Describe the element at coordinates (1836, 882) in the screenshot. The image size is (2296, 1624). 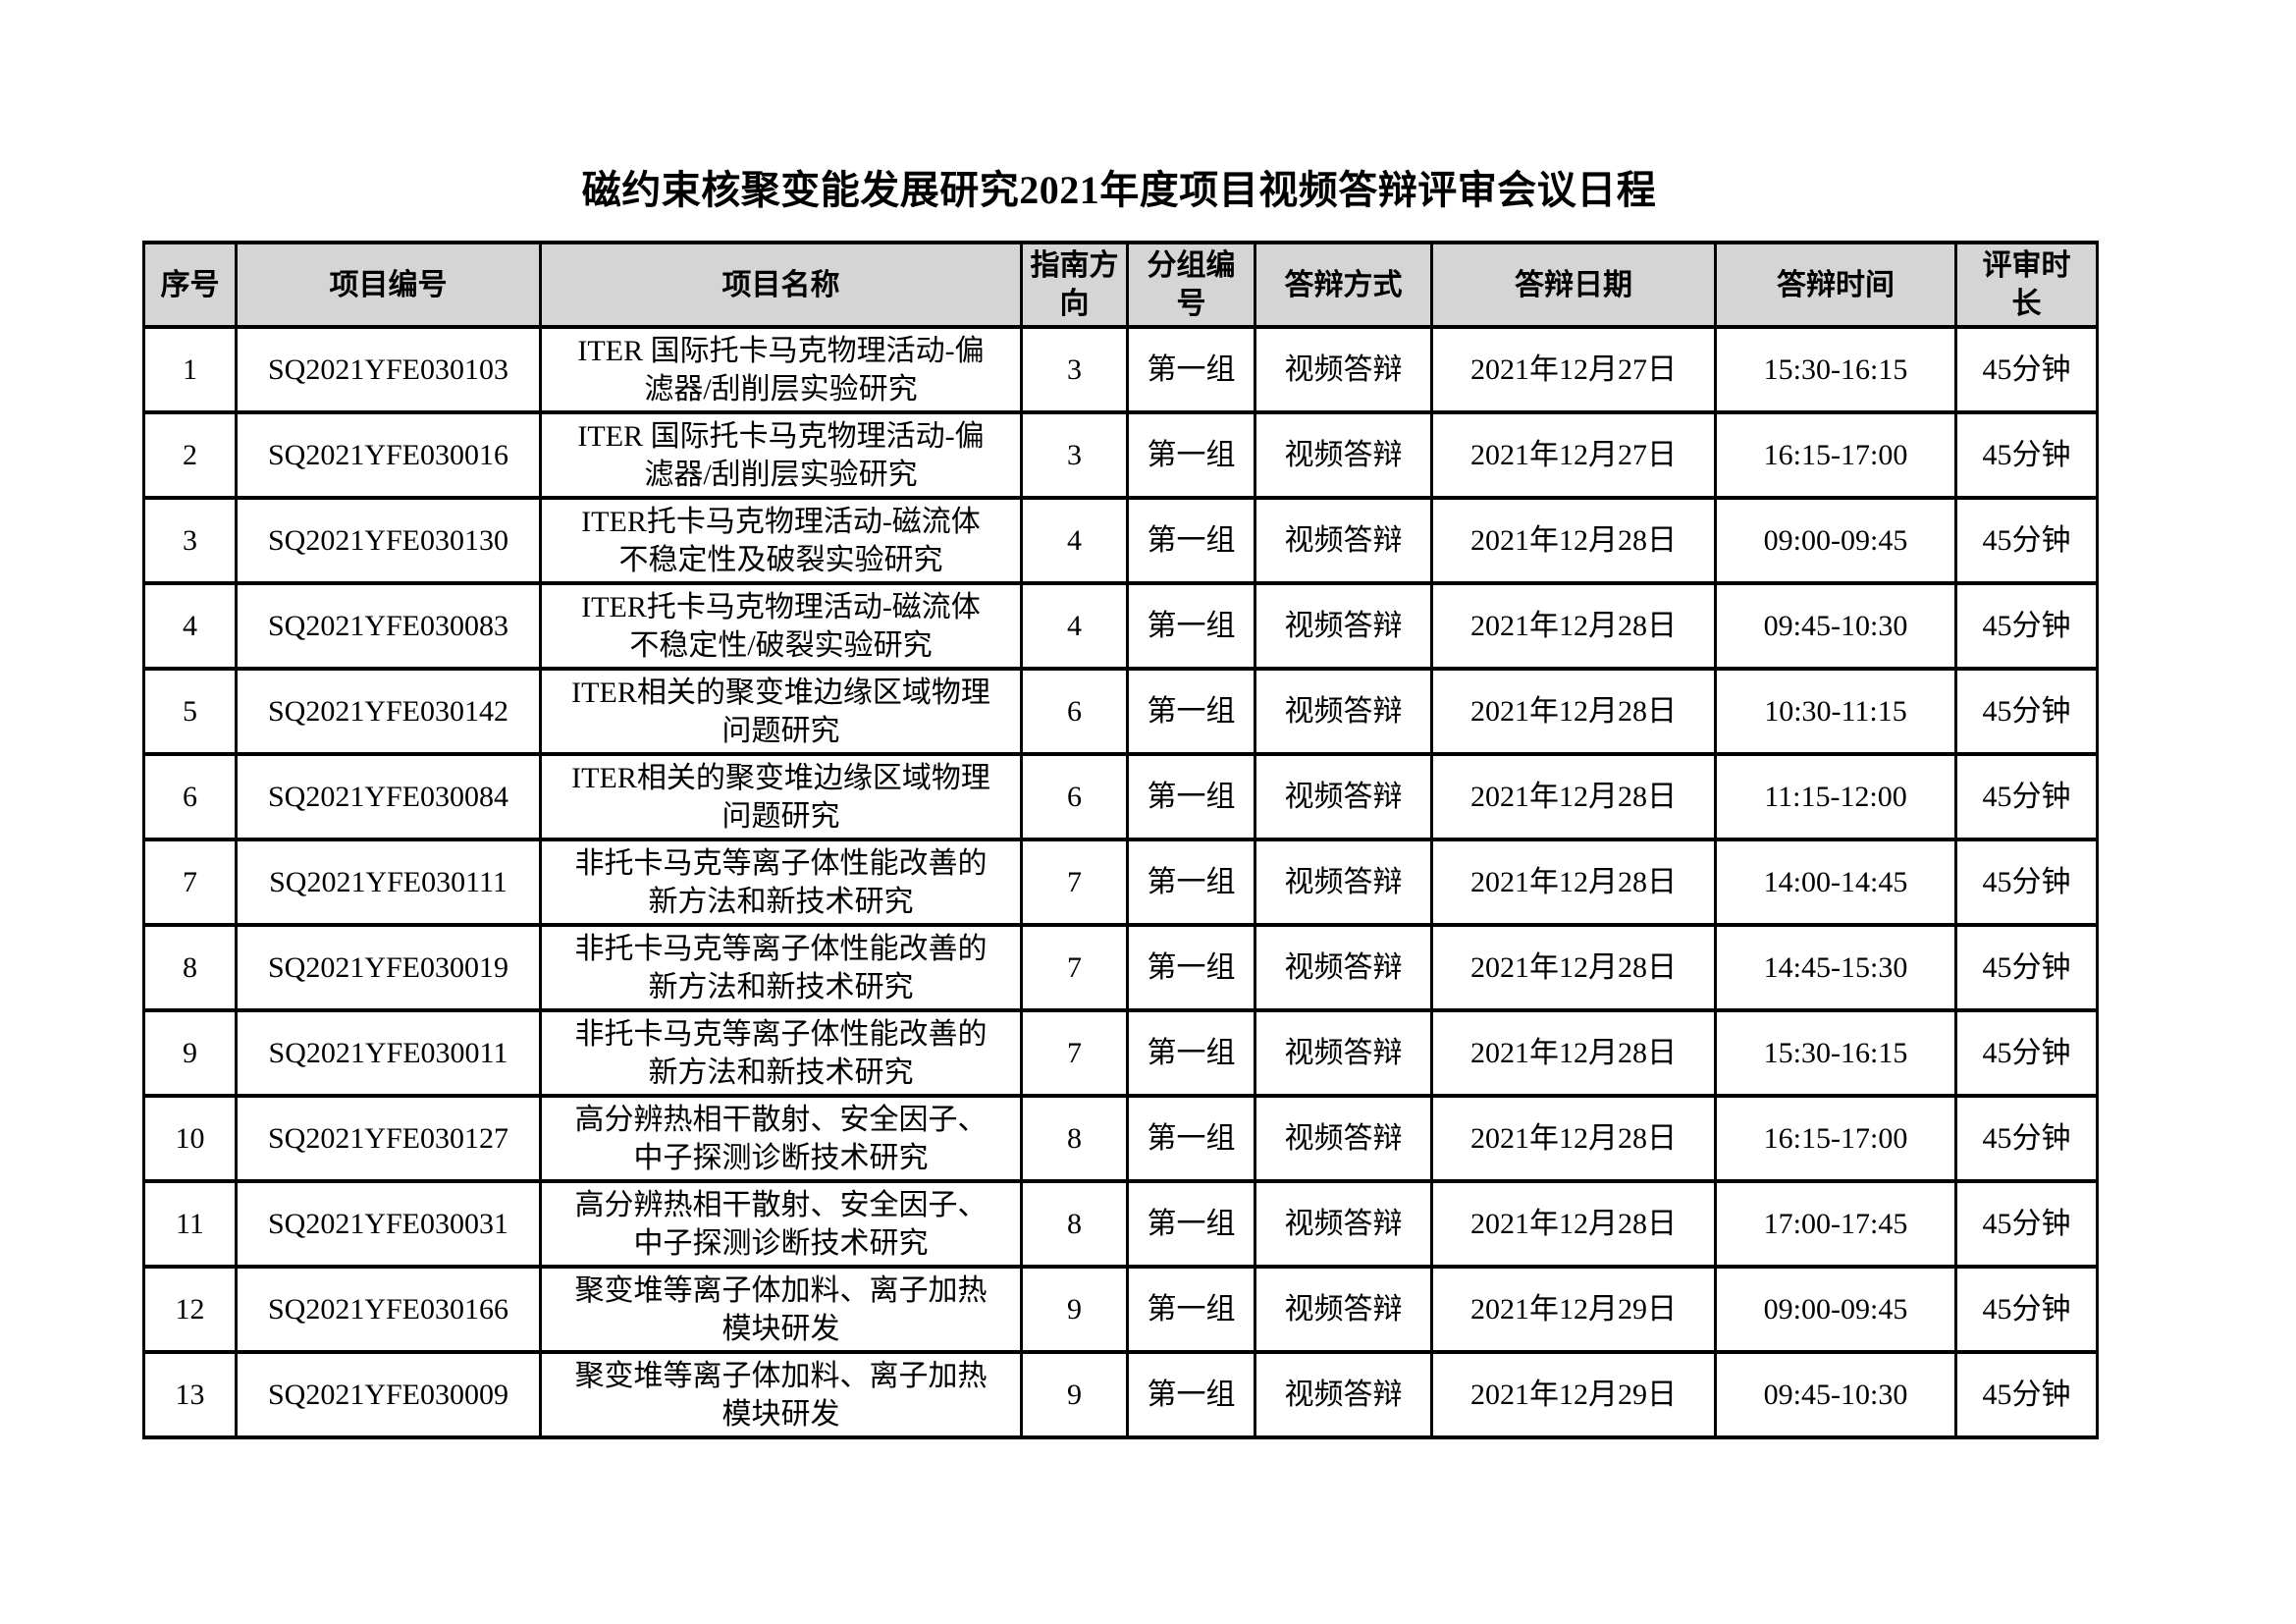
I see `cell-defense-time: 14:00-14:45` at that location.